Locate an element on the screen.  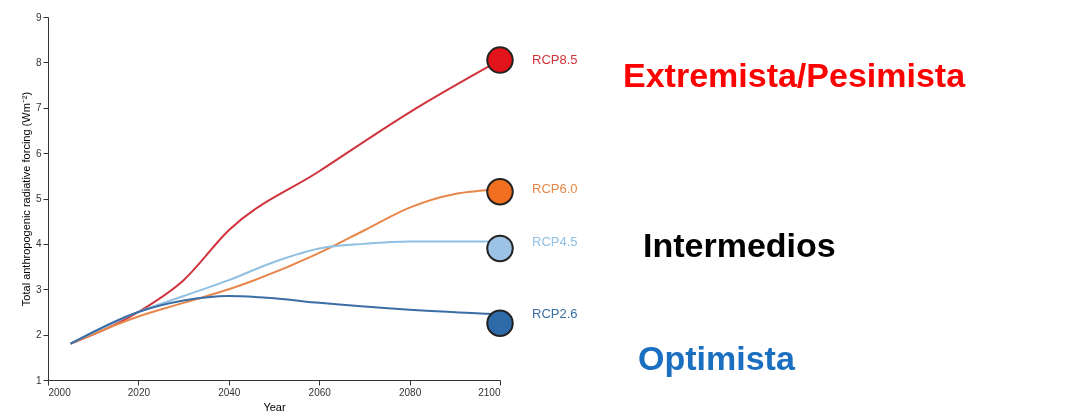
x-tick-label: 2060 is located at coordinates (320, 392).